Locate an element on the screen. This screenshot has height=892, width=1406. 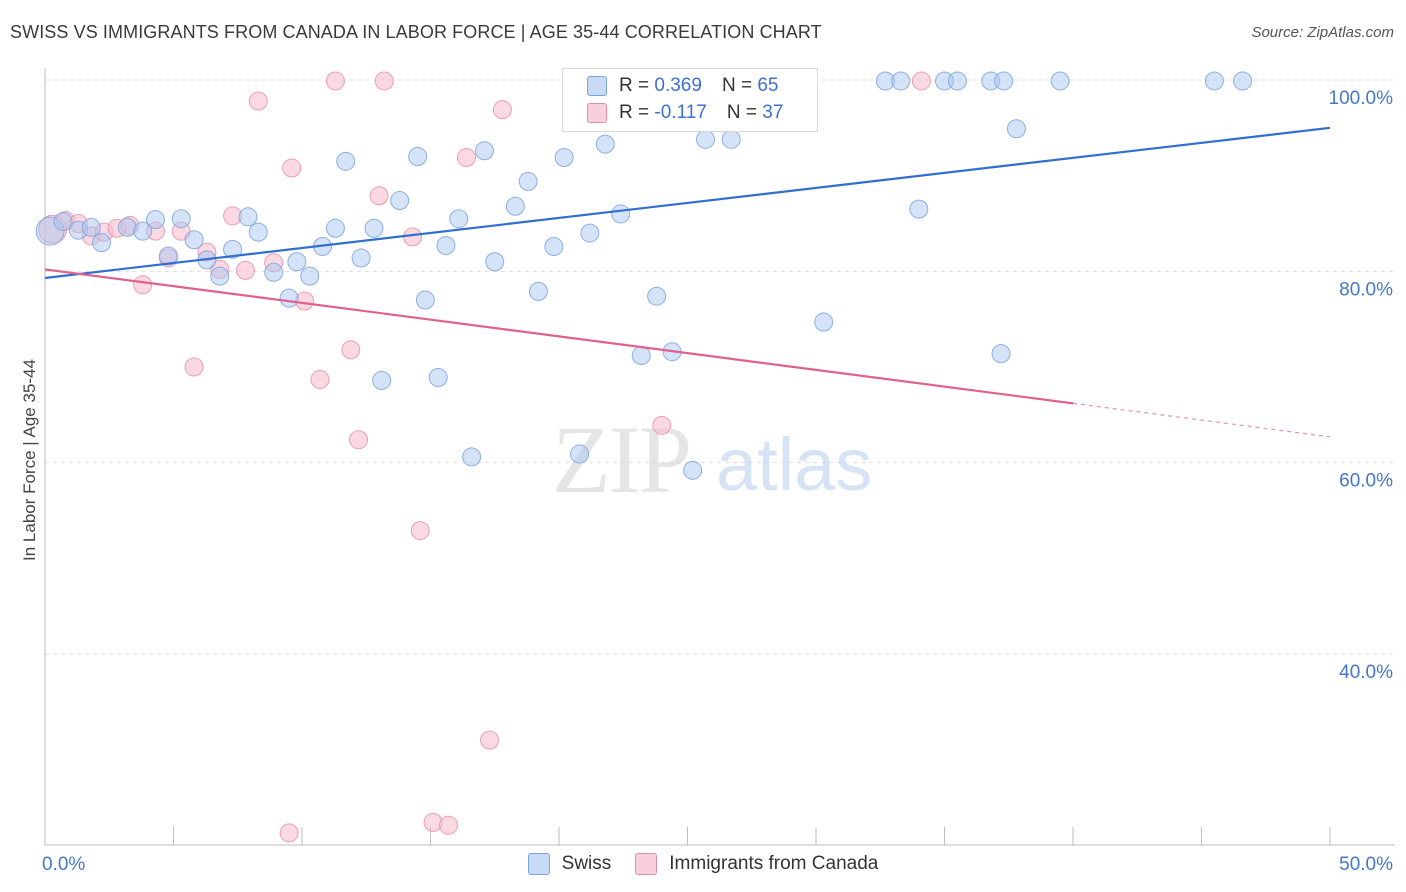
series-legend: Swiss Immigrants from Canada is located at coordinates (703, 864).